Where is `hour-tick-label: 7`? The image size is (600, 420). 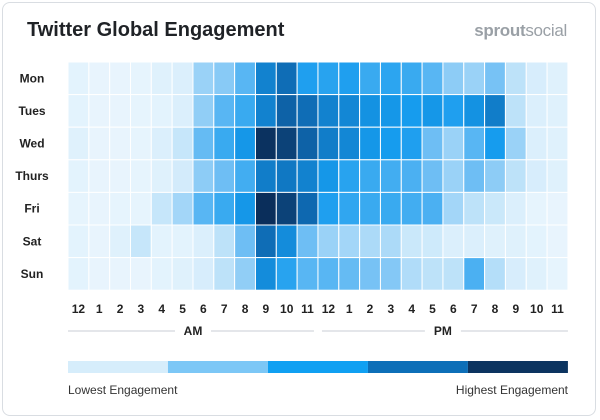 hour-tick-label: 7 is located at coordinates (224, 309).